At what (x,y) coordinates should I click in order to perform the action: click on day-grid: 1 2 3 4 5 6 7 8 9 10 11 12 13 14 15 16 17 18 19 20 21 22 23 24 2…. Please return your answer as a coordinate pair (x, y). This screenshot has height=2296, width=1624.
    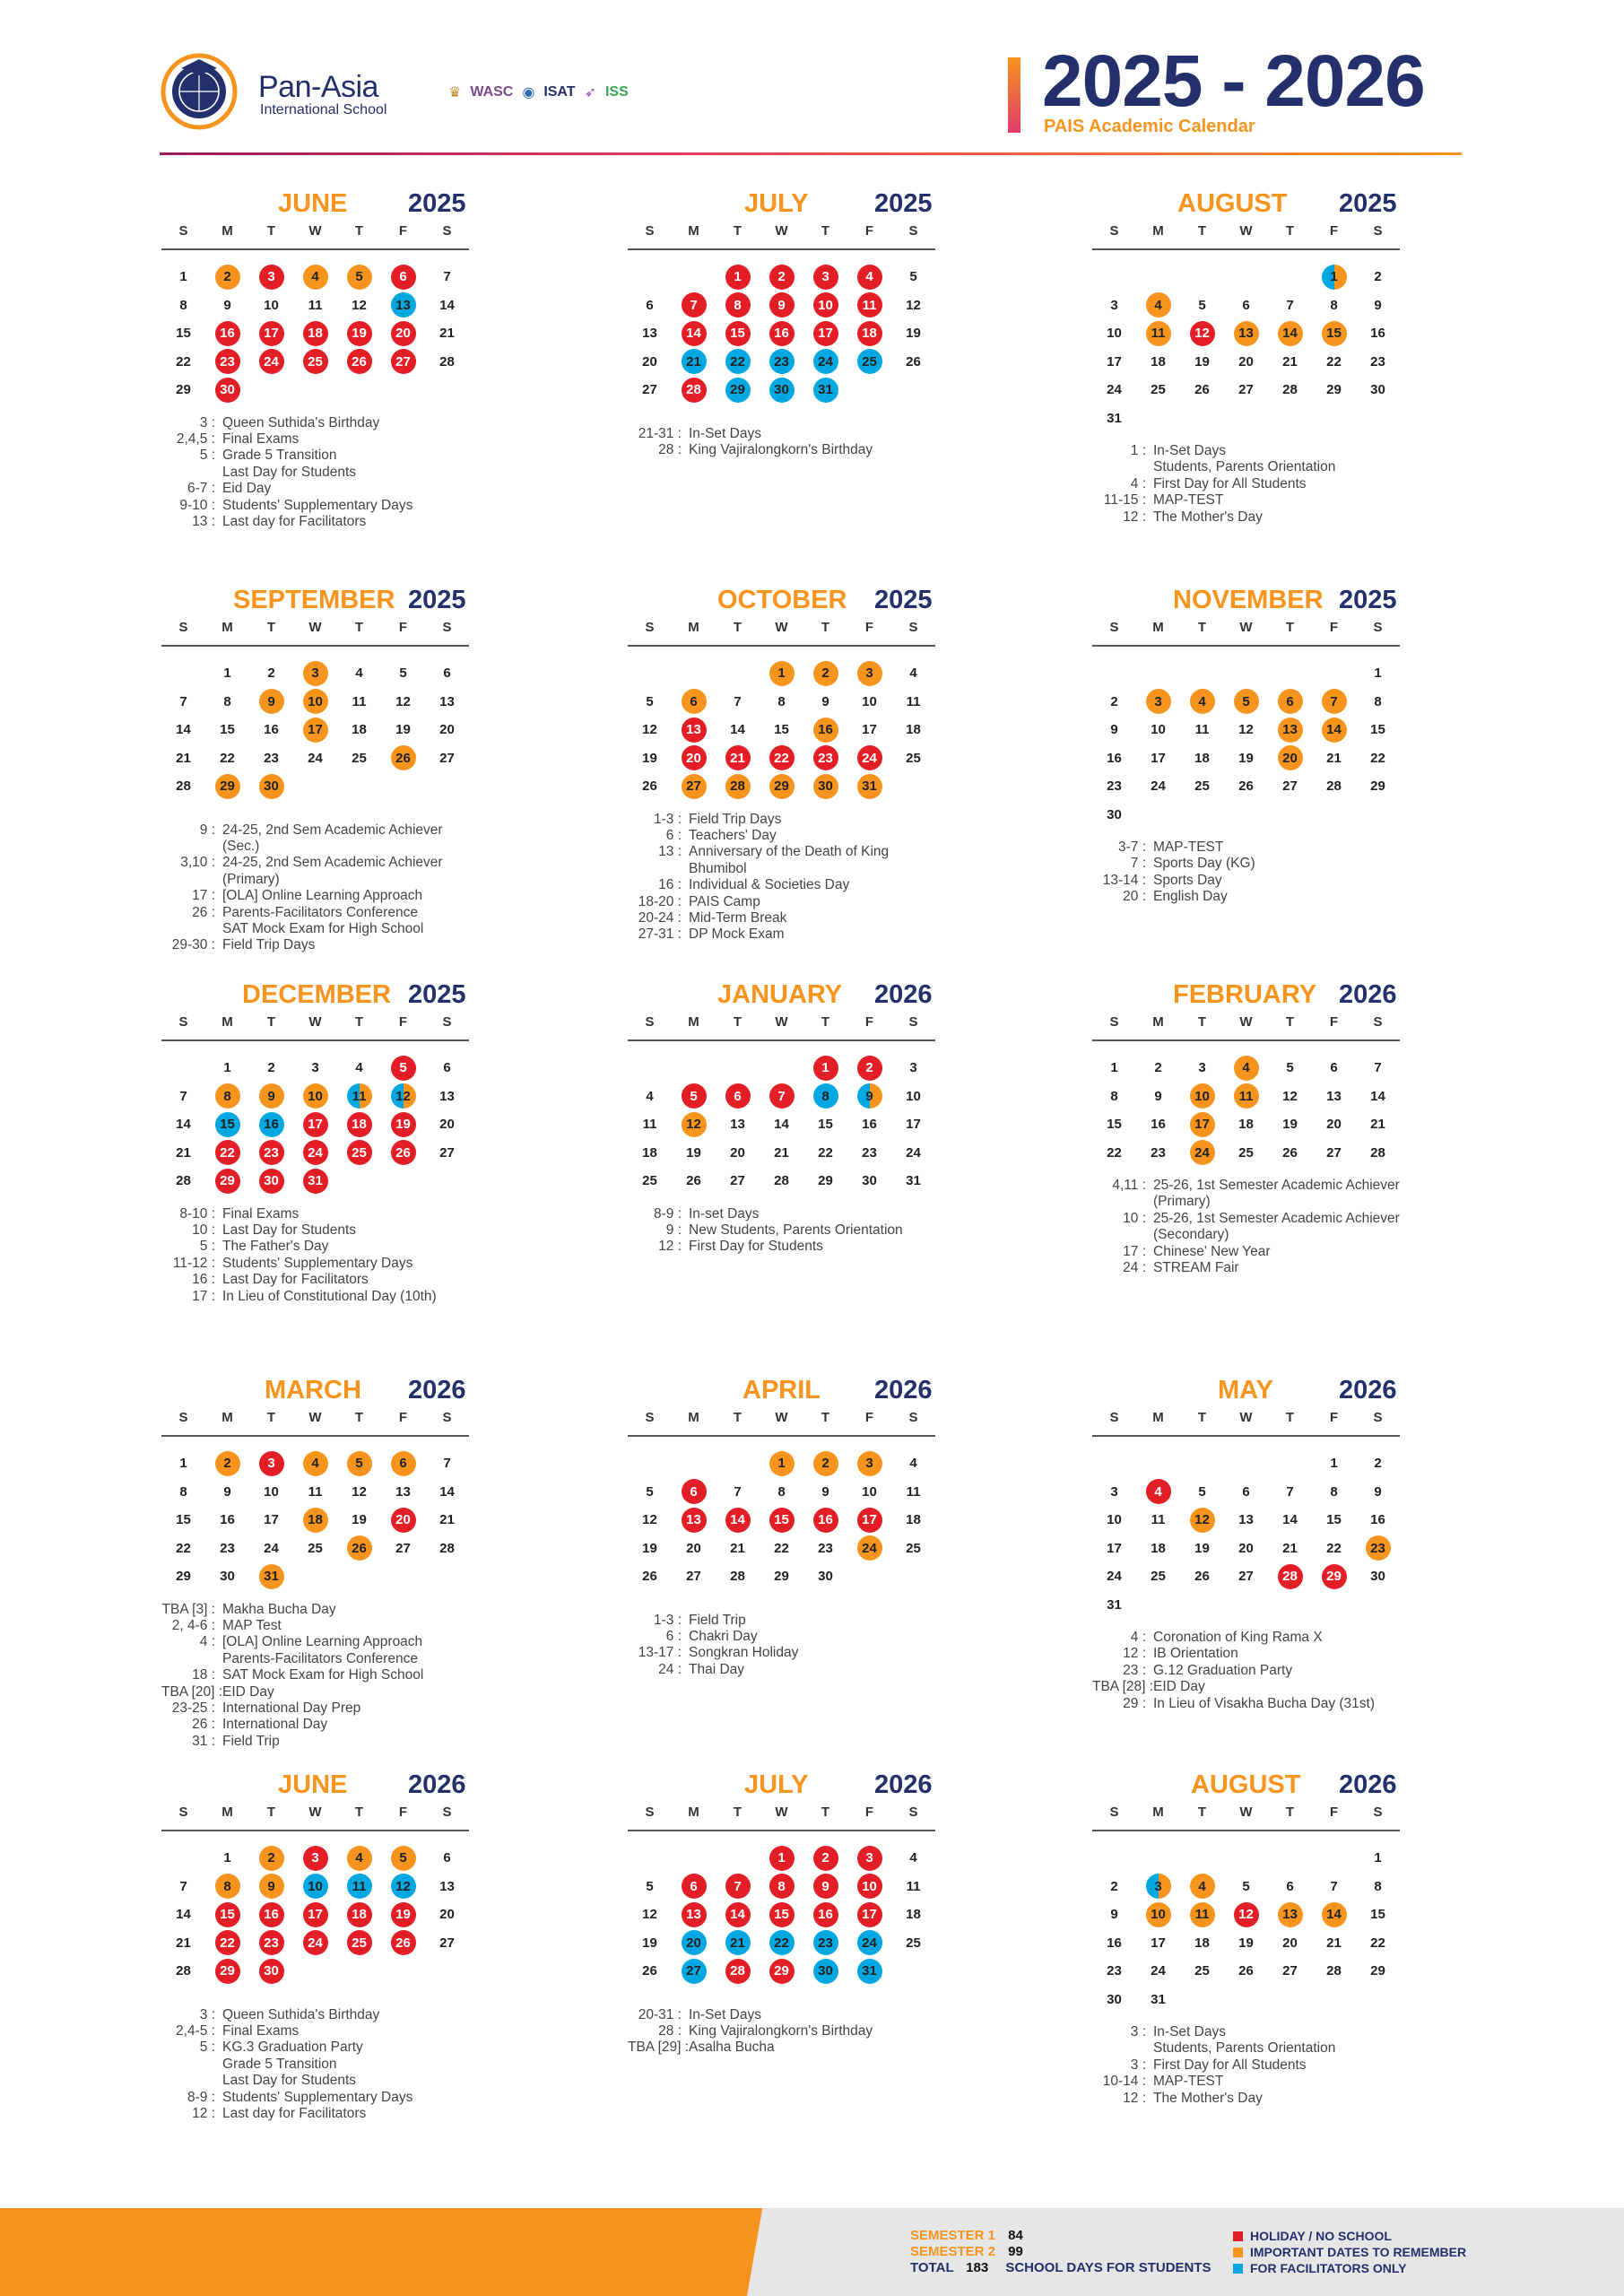
    Looking at the image, I should click on (782, 730).